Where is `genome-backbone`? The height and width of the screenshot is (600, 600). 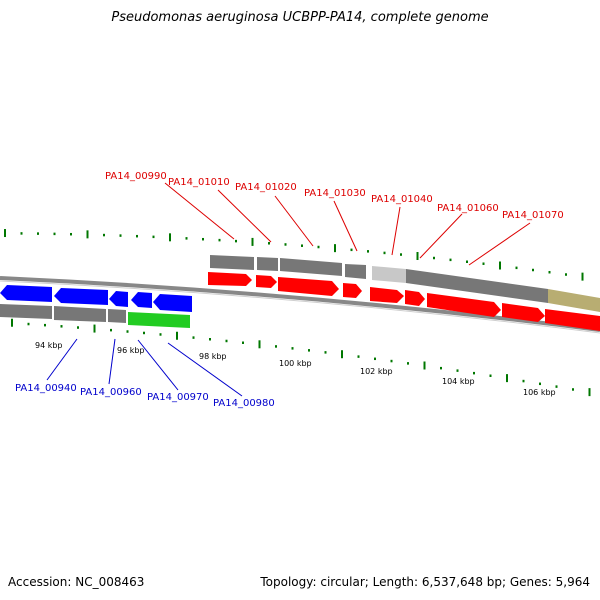
genome-backbone is located at coordinates (300, 304).